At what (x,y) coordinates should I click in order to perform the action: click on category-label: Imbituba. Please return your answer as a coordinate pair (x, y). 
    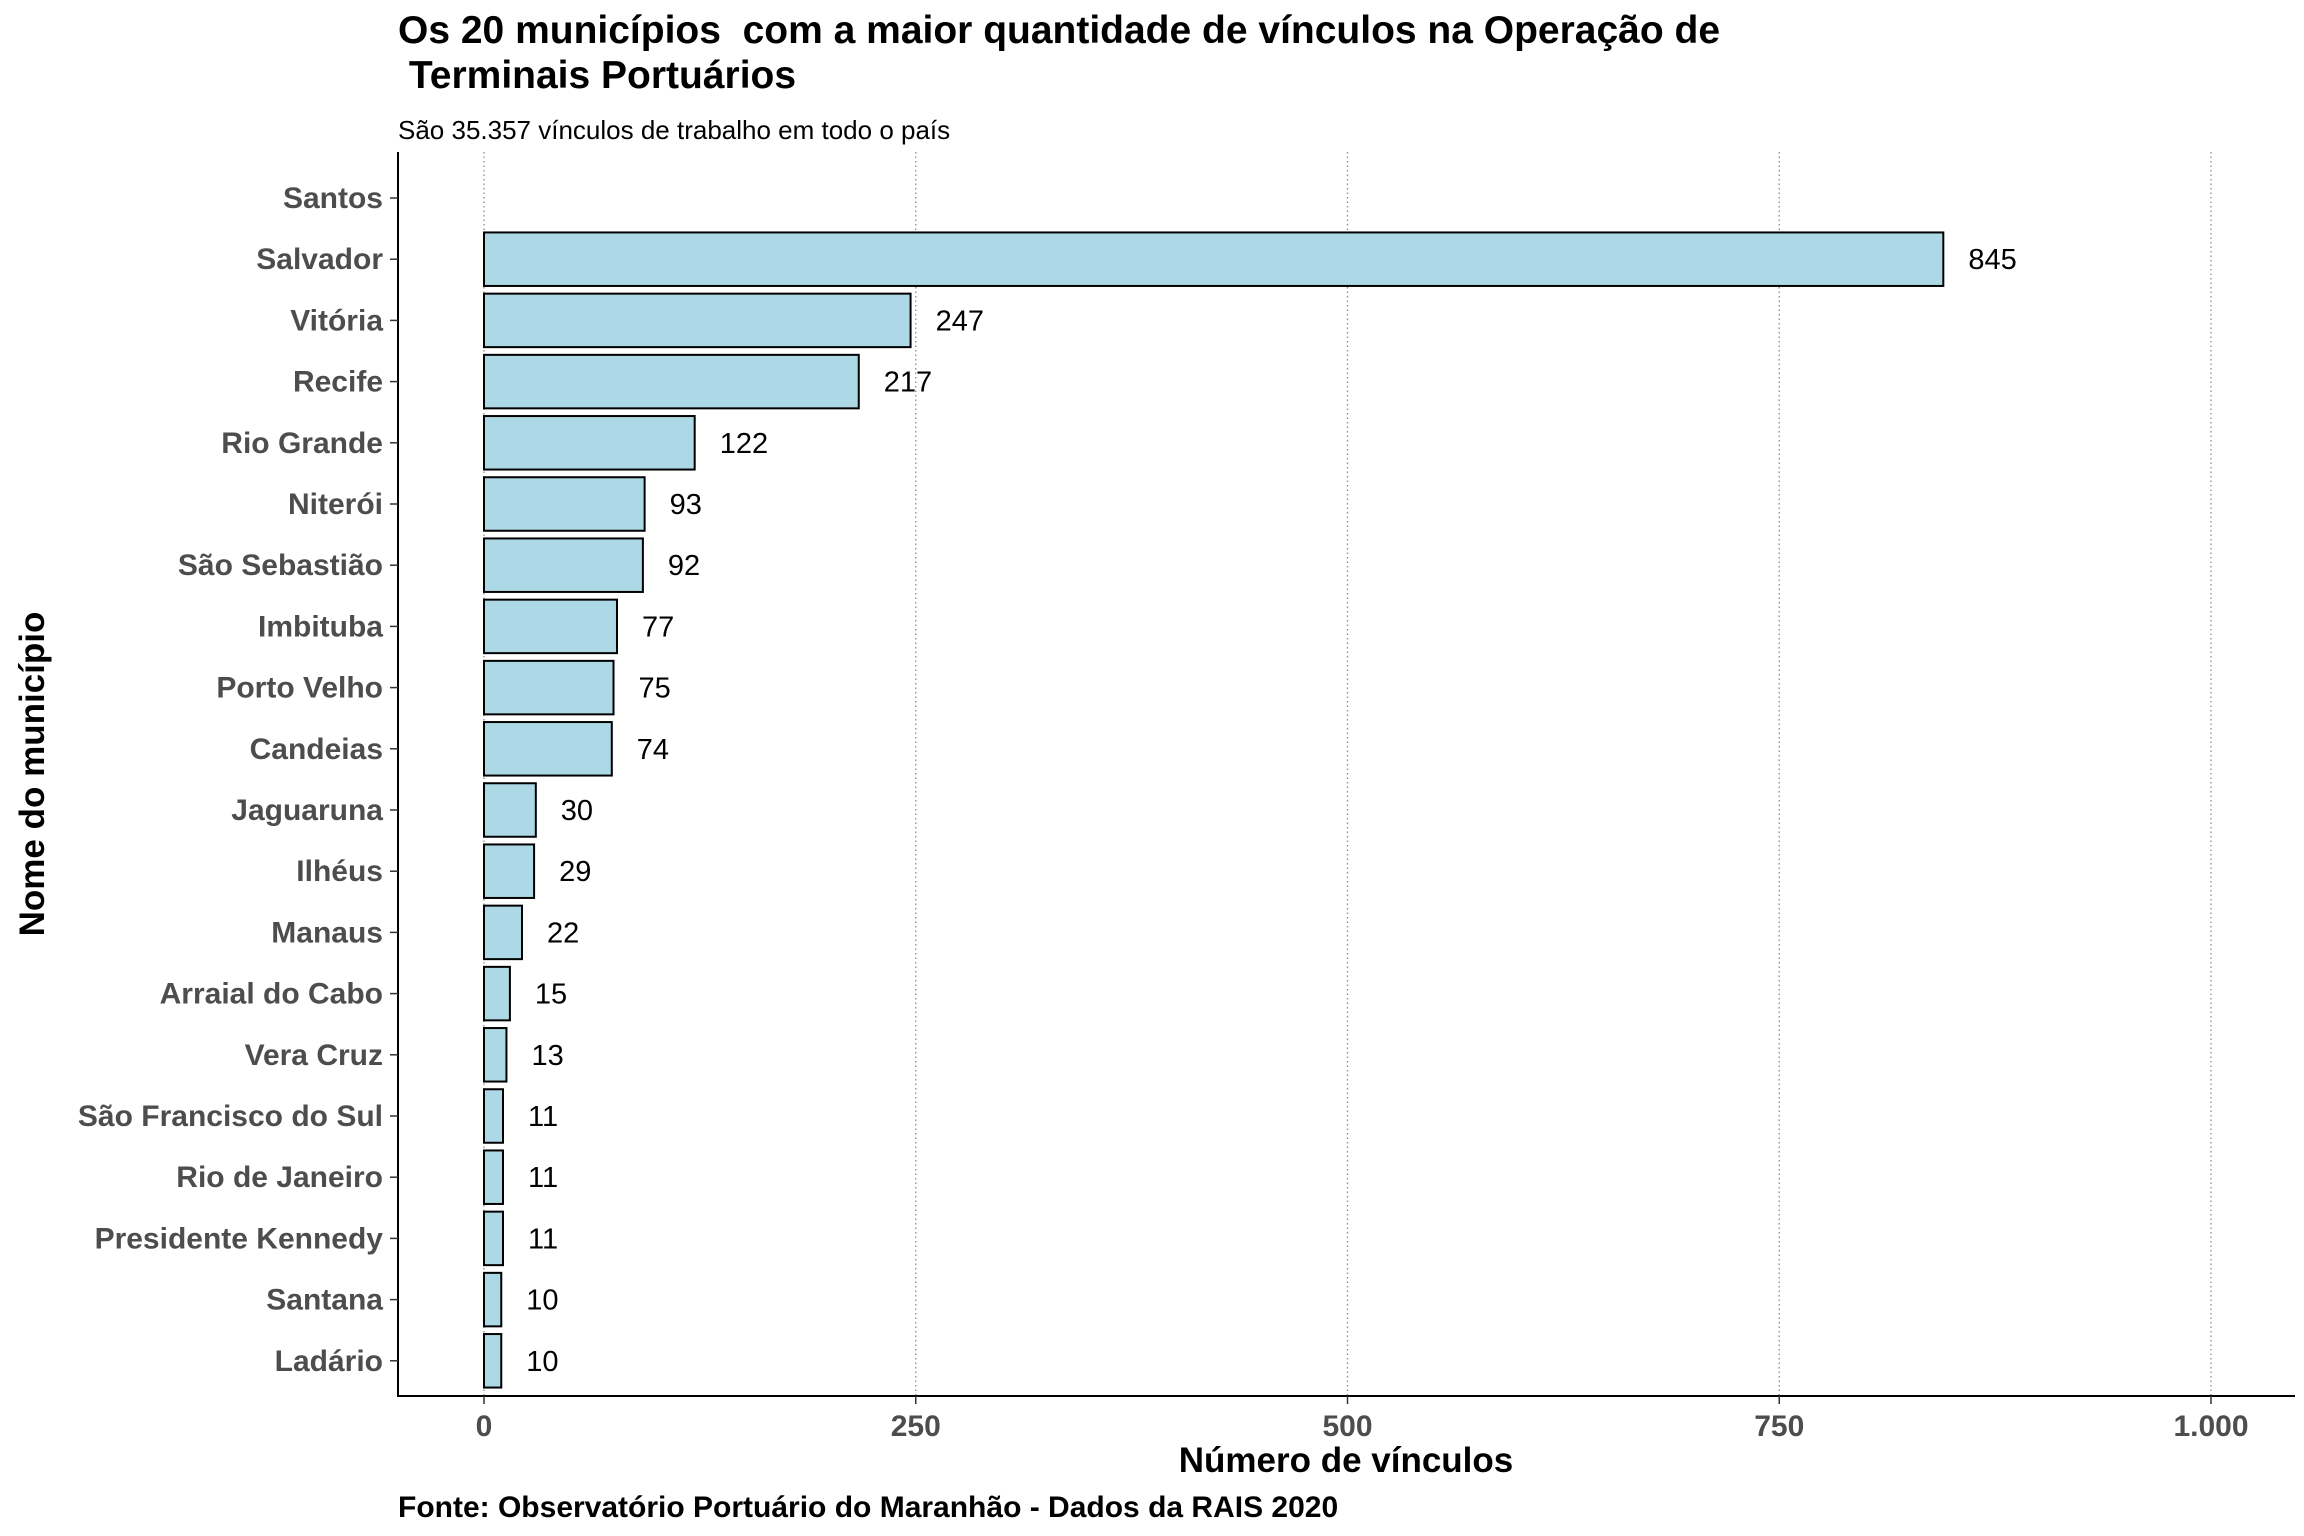
    Looking at the image, I should click on (320, 626).